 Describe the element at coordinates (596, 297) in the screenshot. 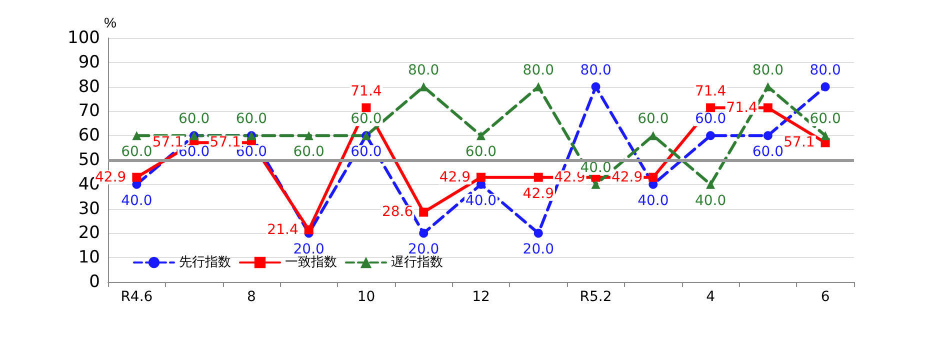

I see `x-tick-label: R5.2` at that location.